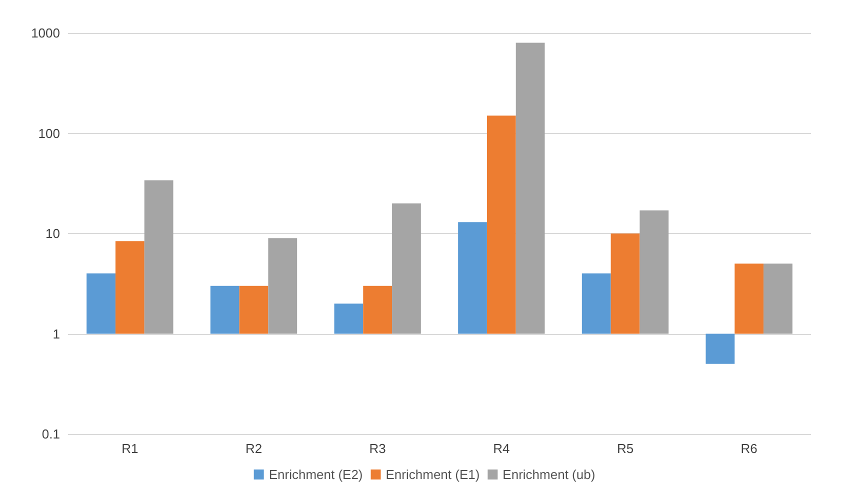 The width and height of the screenshot is (849, 502). What do you see at coordinates (56, 334) in the screenshot?
I see `y-tick-label: 1` at bounding box center [56, 334].